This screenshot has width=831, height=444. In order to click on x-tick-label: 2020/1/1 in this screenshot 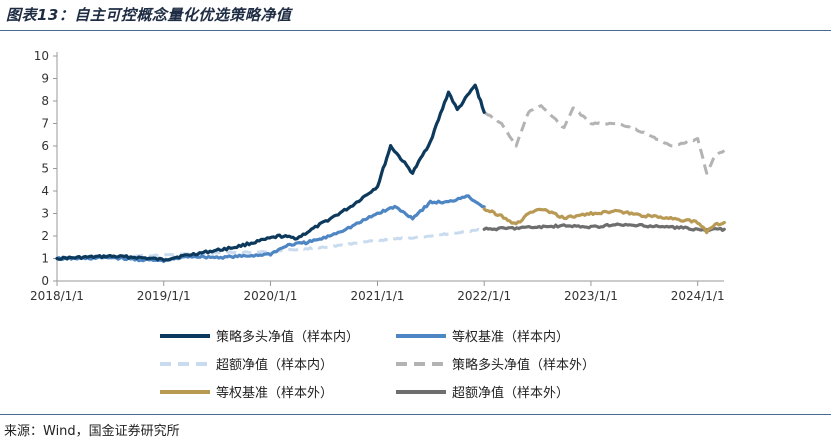, I will do `click(271, 296)`.